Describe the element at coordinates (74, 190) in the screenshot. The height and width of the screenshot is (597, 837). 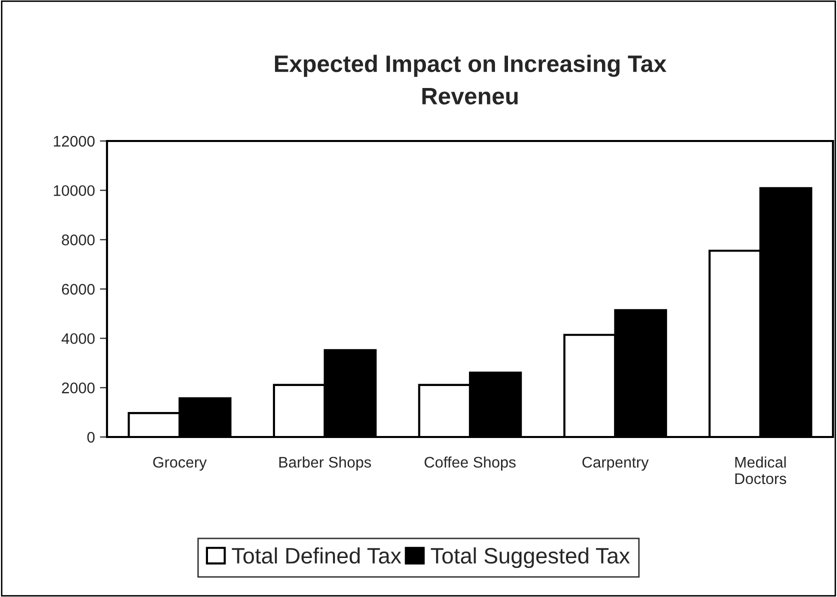
I see `y-tick-label: 10000` at that location.